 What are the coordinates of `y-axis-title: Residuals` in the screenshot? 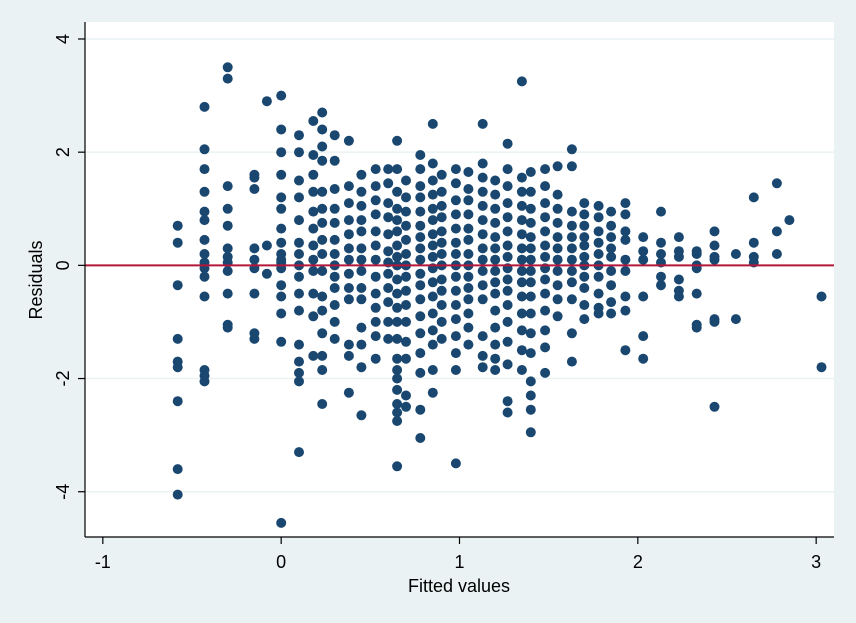 It's located at (36, 279).